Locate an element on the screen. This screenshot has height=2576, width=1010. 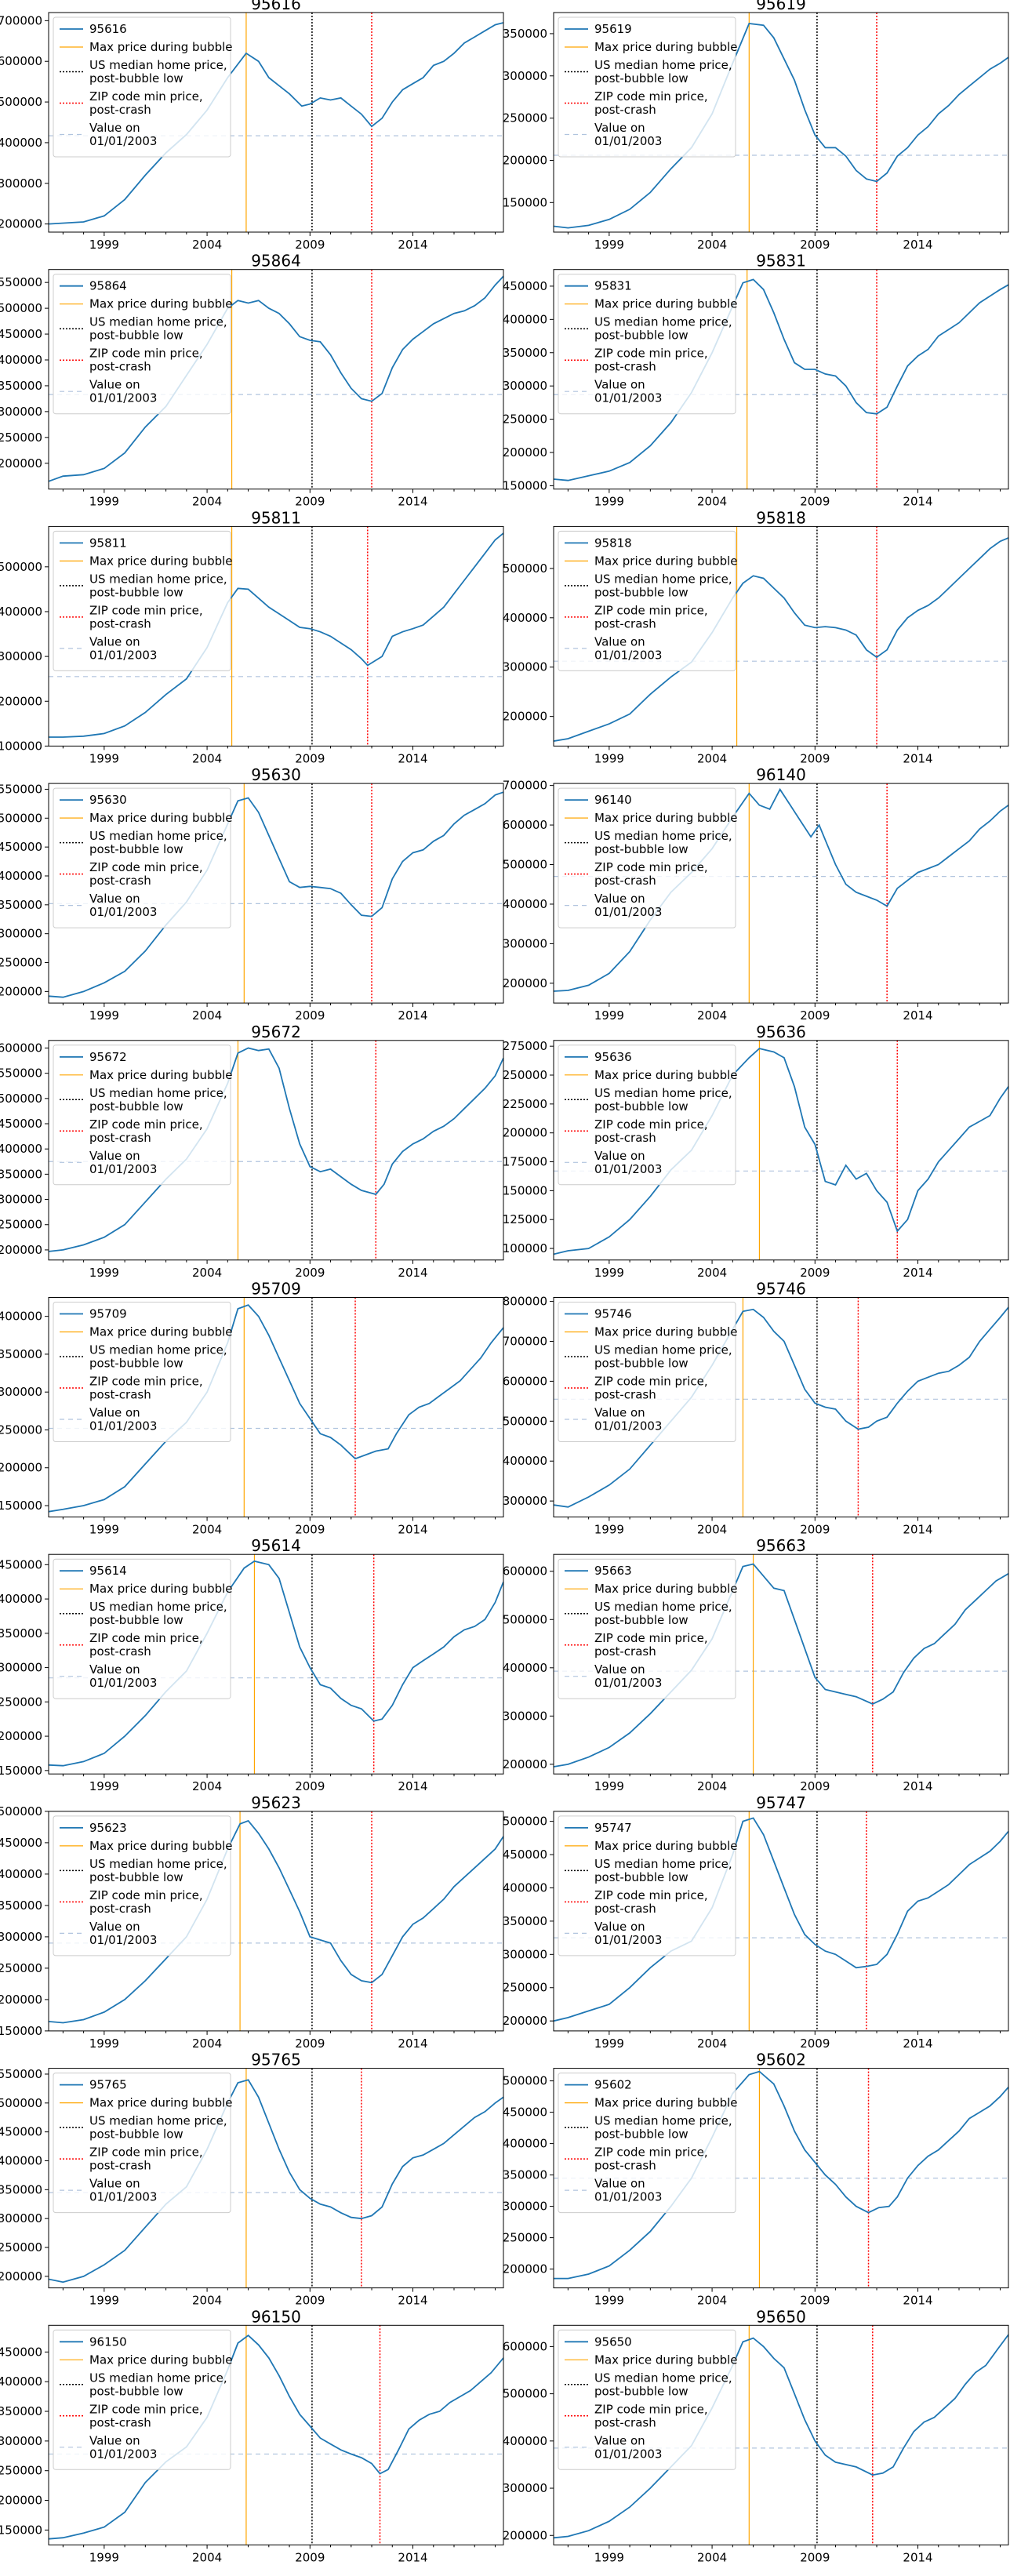
legend-value-label: Value on 01/01/2003 is located at coordinates (123, 1162).